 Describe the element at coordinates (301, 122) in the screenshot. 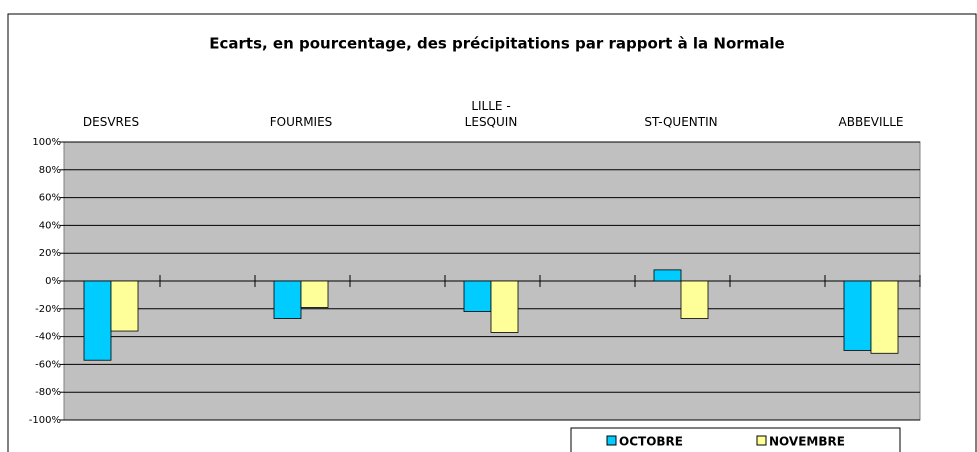

I see `category-label: FOURMIES` at that location.